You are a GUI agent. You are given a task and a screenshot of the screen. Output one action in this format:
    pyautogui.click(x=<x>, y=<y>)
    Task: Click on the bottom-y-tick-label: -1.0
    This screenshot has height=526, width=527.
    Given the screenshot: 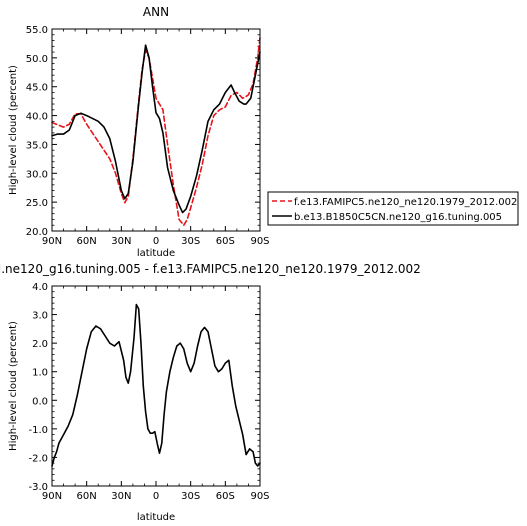 What is the action you would take?
    pyautogui.click(x=38, y=430)
    